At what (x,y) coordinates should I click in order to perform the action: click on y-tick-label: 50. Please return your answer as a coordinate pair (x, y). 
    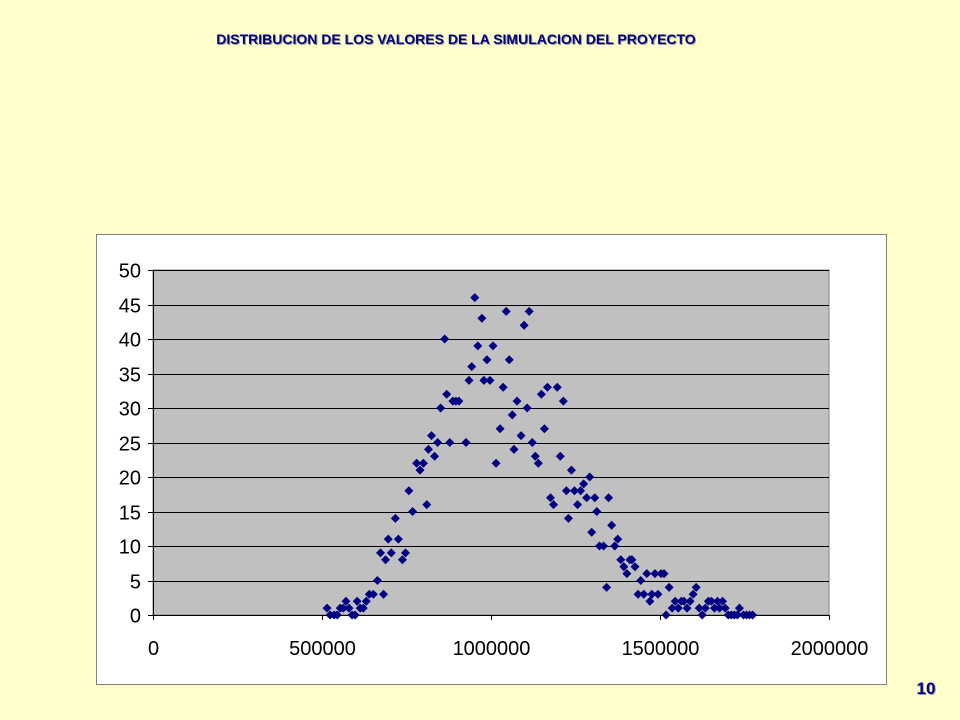
    Looking at the image, I should click on (130, 272).